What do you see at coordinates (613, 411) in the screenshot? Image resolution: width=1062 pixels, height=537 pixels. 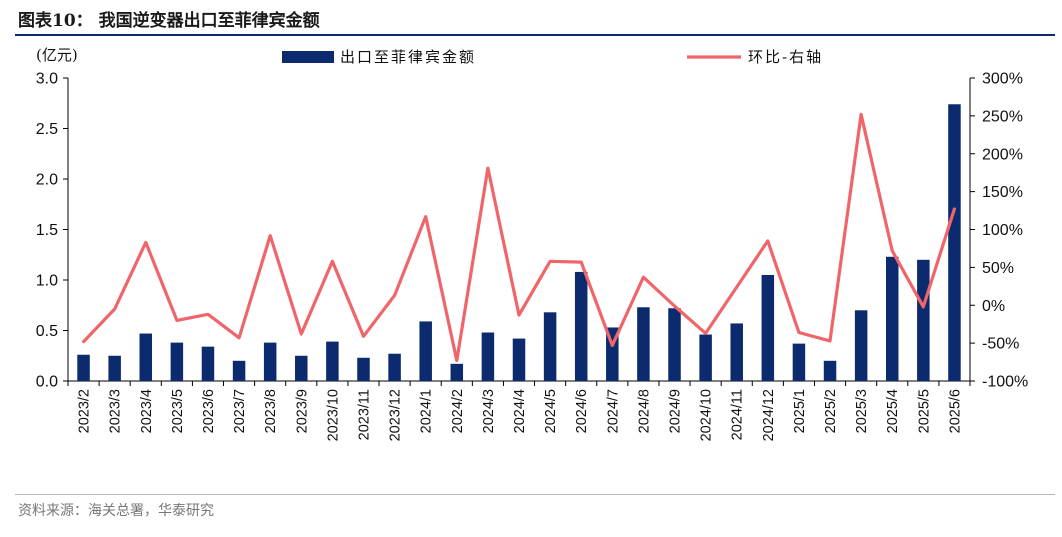 I see `x-tick-label: 2024/7` at bounding box center [613, 411].